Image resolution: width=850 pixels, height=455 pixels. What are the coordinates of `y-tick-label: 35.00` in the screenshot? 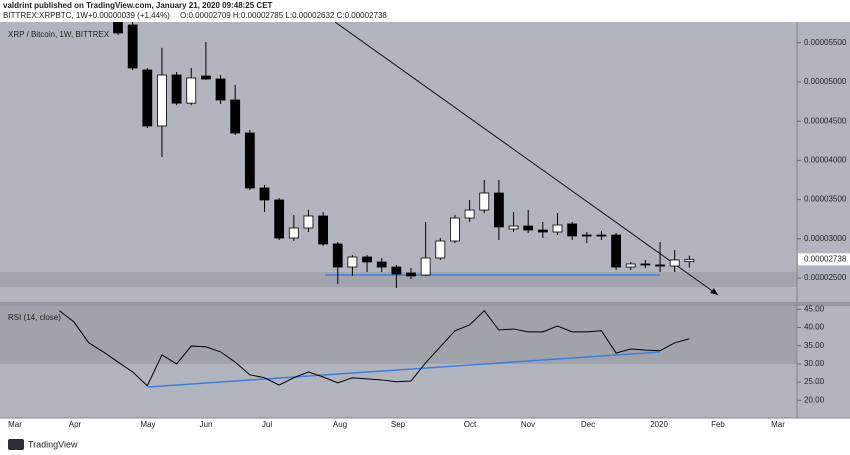 It's located at (814, 345).